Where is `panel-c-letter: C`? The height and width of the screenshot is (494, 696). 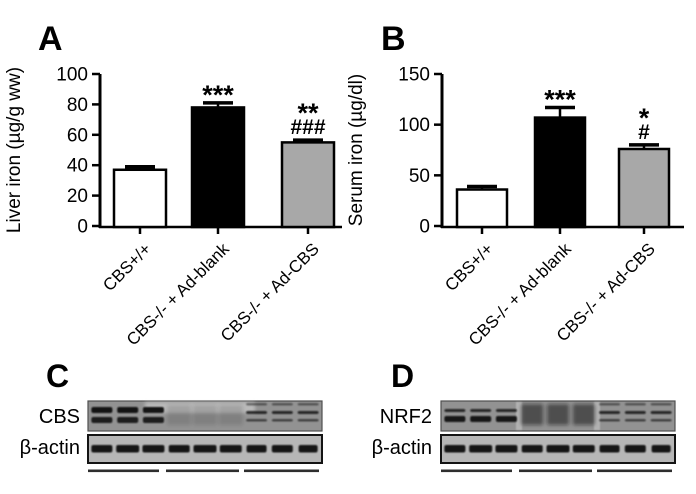 panel-c-letter: C is located at coordinates (58, 376).